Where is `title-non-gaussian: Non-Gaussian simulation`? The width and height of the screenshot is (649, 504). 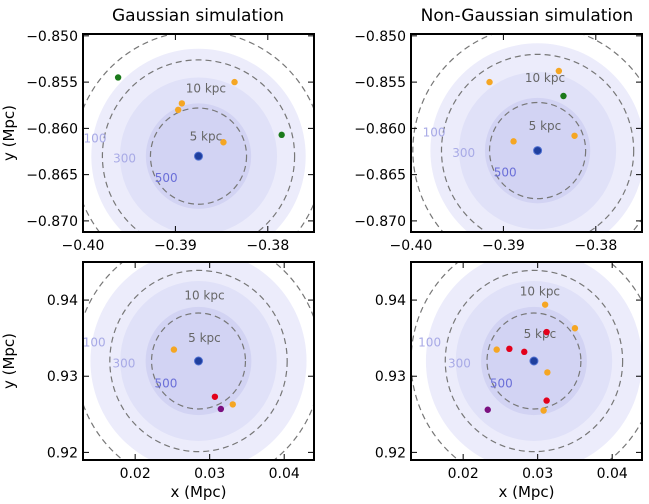
title-non-gaussian: Non-Gaussian simulation is located at coordinates (527, 16).